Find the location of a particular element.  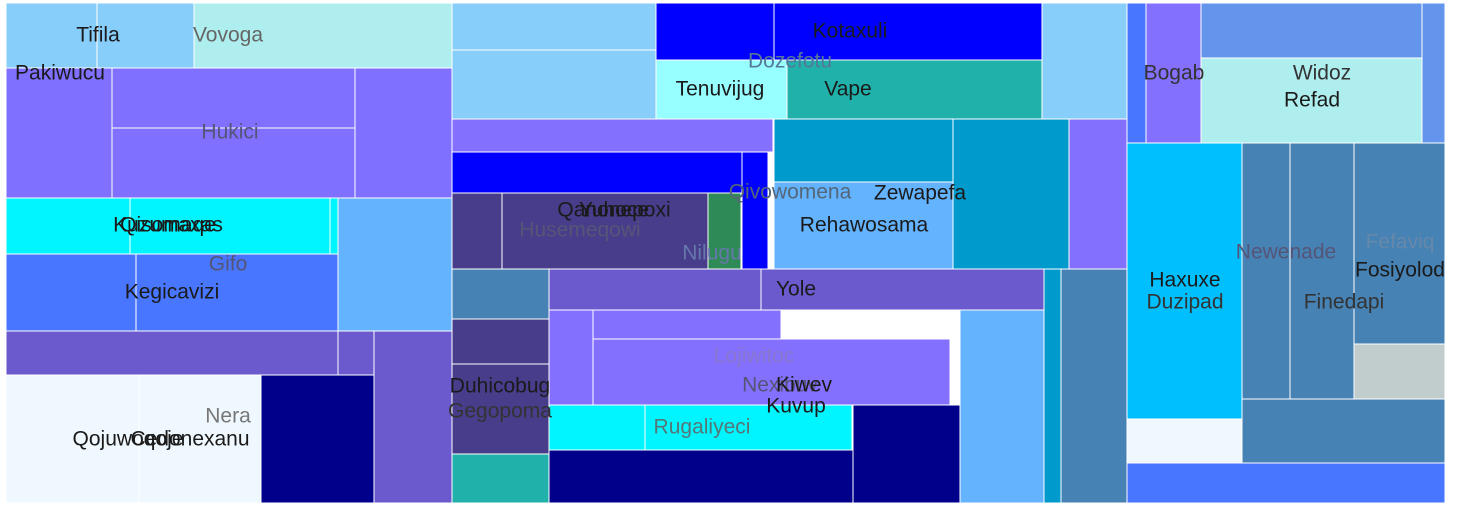

treemap-label: Rugaliyeci is located at coordinates (702, 427).